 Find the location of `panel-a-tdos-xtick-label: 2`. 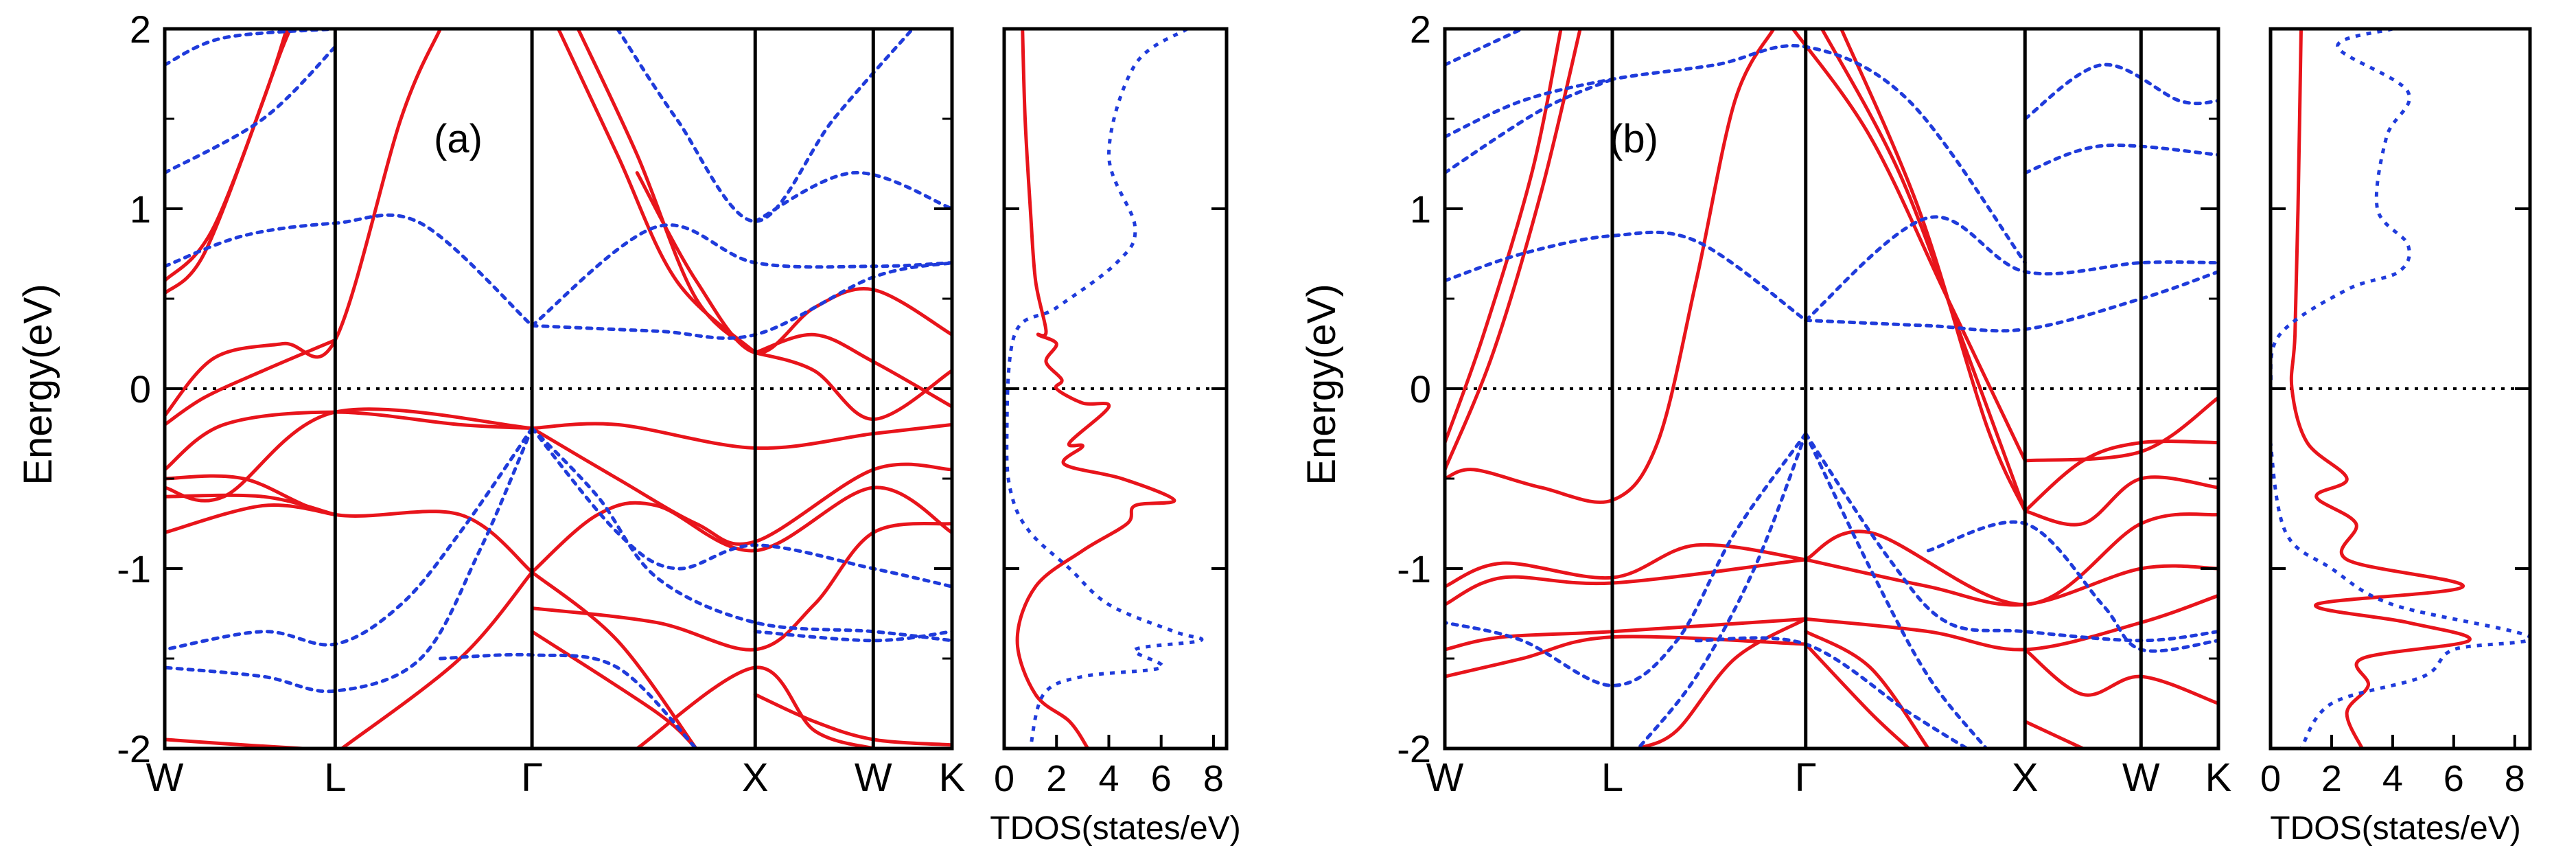

panel-a-tdos-xtick-label: 2 is located at coordinates (1056, 778).